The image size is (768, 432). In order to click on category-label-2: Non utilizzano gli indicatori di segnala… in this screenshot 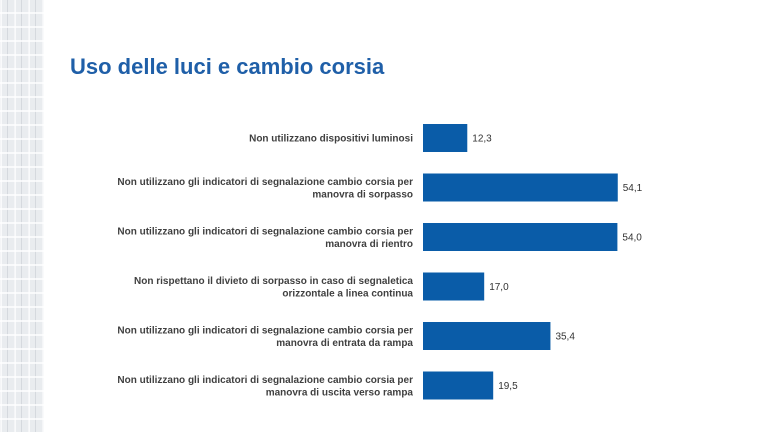, I will do `click(265, 189)`.